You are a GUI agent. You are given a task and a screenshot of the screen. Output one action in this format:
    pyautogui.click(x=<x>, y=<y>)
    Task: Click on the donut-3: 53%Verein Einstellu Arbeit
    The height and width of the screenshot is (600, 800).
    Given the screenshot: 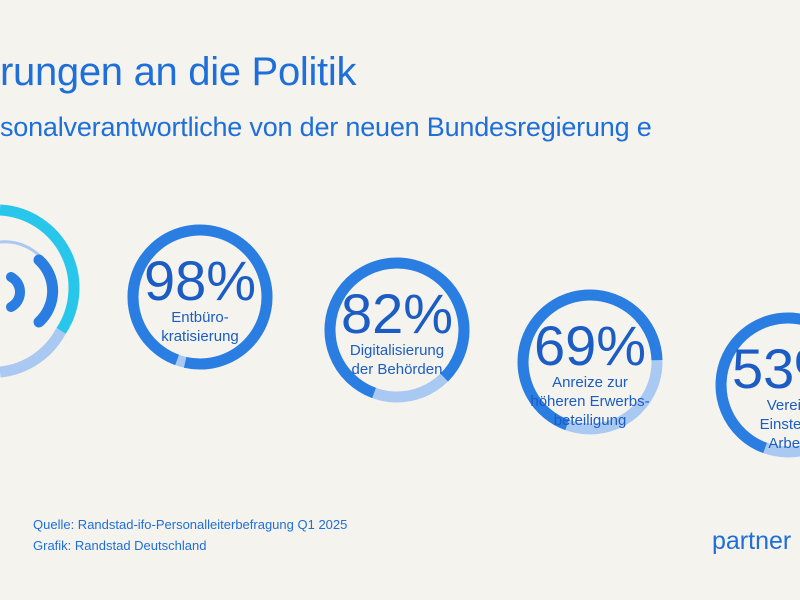 What is the action you would take?
    pyautogui.click(x=757, y=385)
    